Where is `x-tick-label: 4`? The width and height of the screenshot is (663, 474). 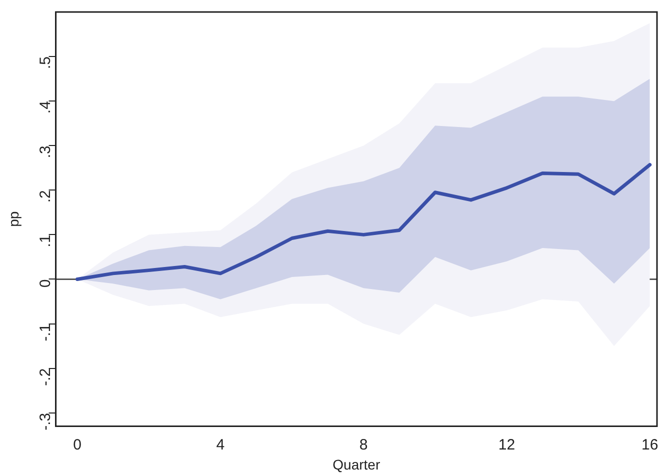
x-tick-label: 4 is located at coordinates (220, 445).